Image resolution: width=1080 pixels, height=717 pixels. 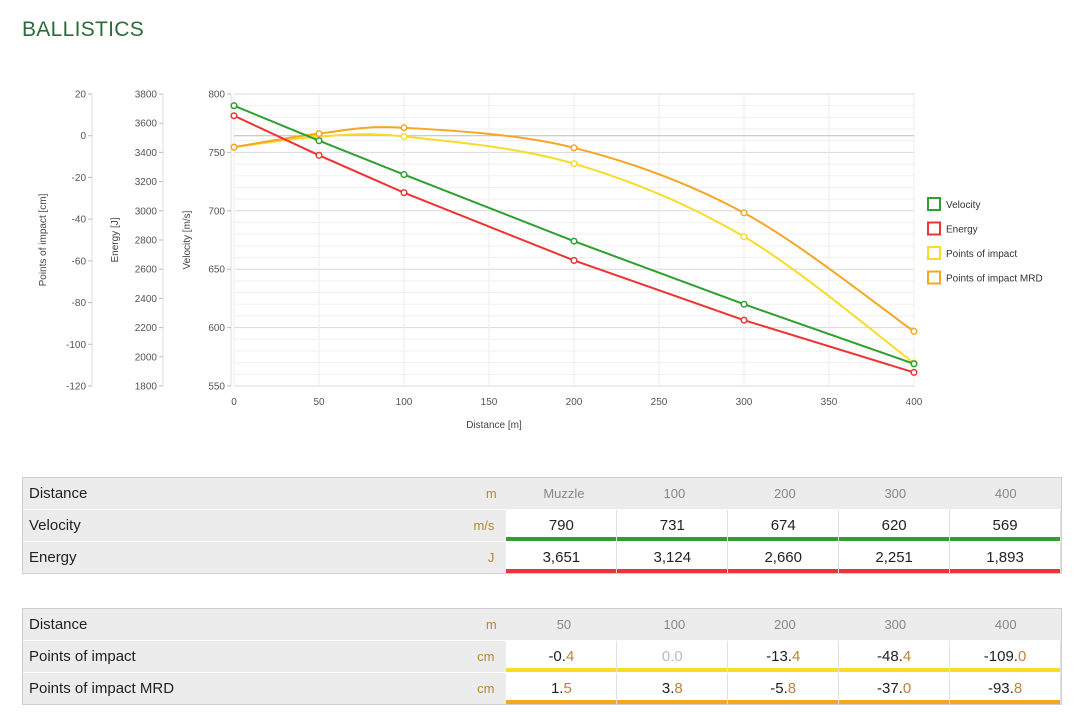 I want to click on poi-tick-label: -80, so click(x=79, y=303).